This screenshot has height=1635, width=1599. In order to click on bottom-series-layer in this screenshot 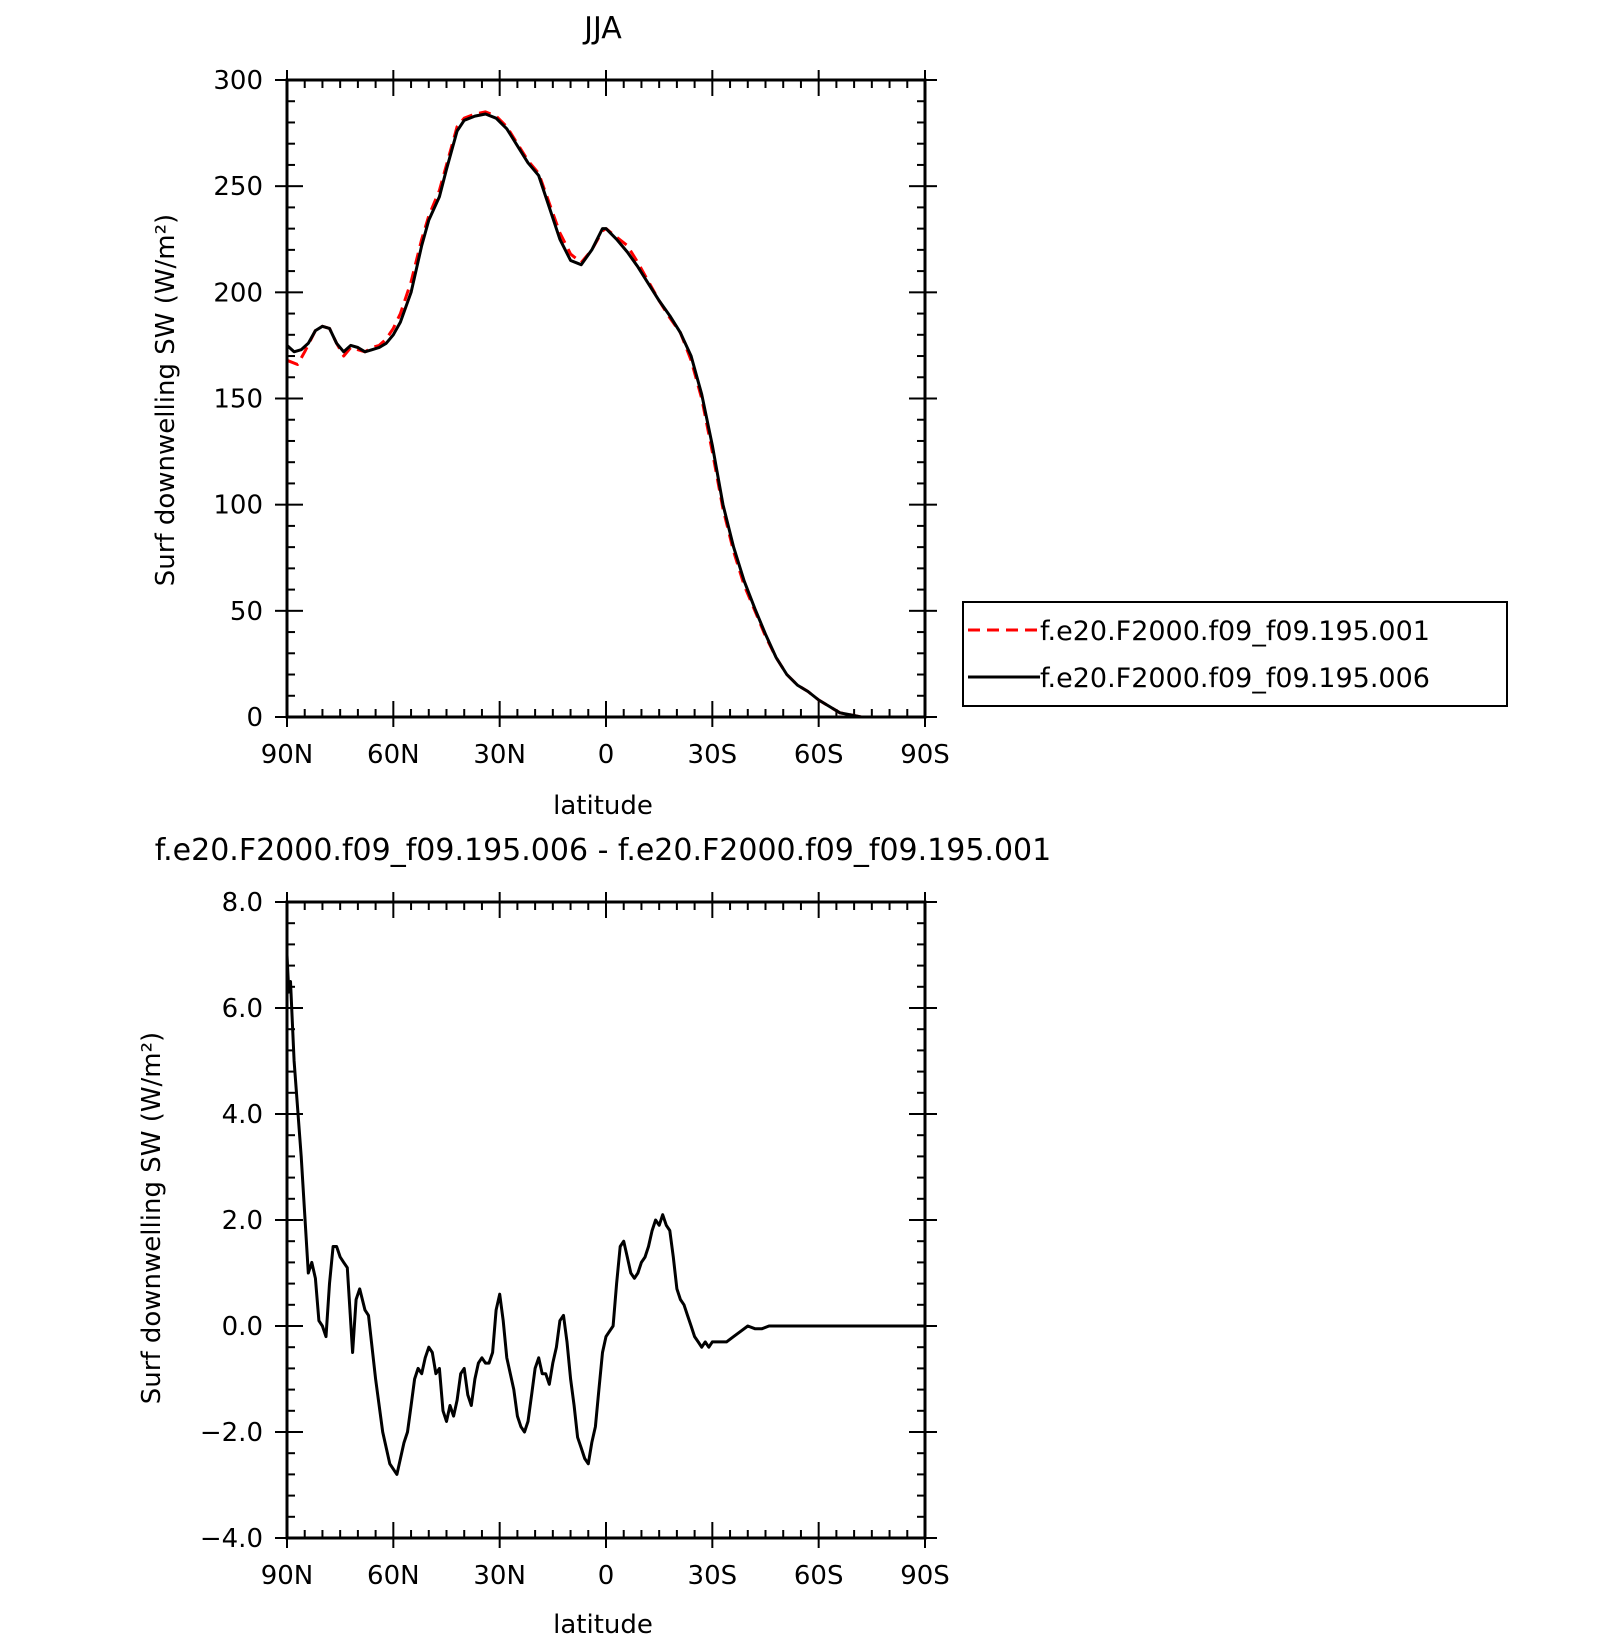, I will do `click(605, 1215)`.